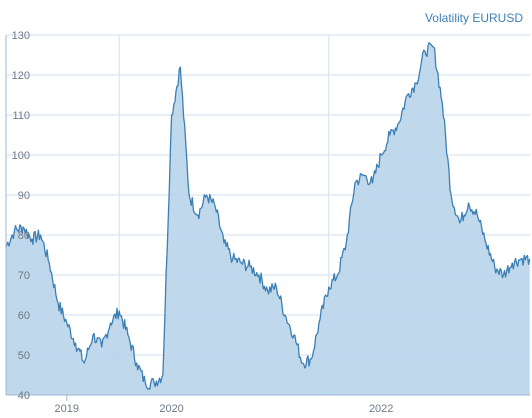  What do you see at coordinates (24, 196) in the screenshot?
I see `y-tick-label: 90` at bounding box center [24, 196].